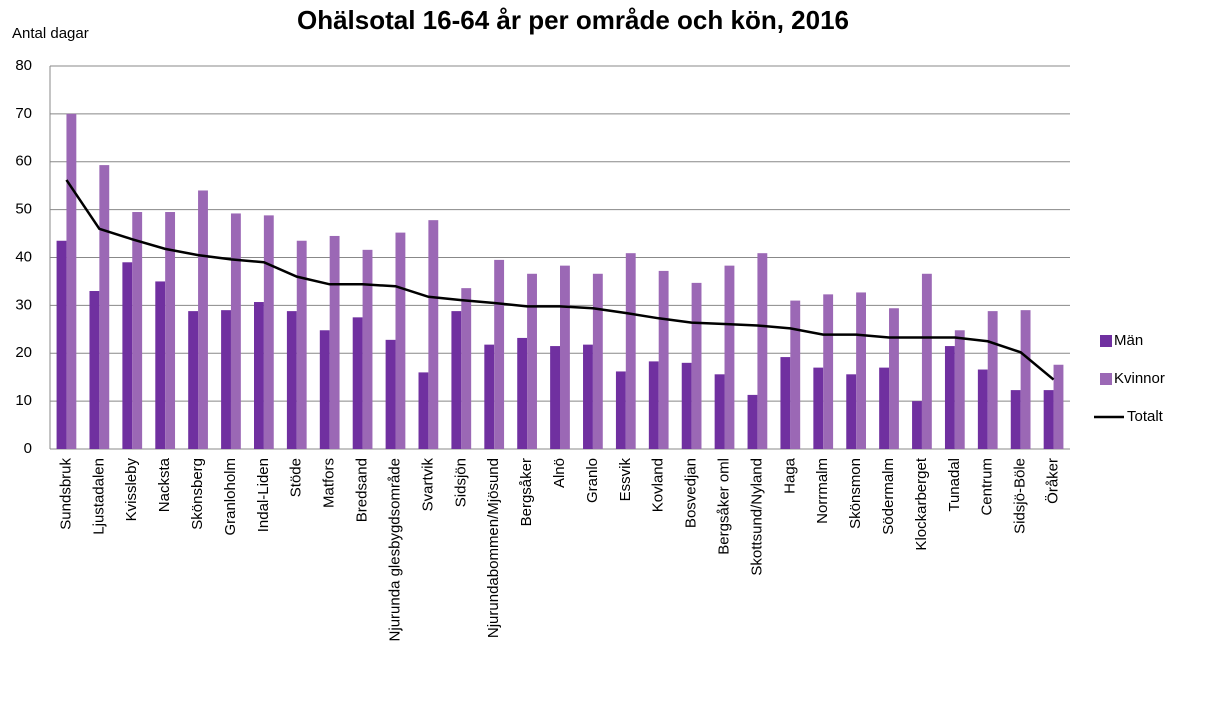 This screenshot has height=701, width=1219. What do you see at coordinates (329, 483) in the screenshot?
I see `x-tick-label: Matfors` at bounding box center [329, 483].